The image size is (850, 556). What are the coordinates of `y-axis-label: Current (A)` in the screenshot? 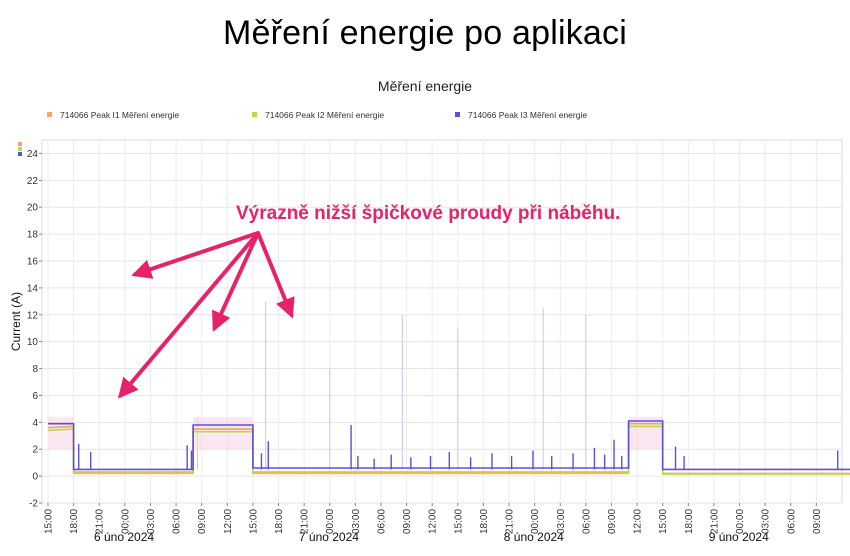 It's located at (16, 321).